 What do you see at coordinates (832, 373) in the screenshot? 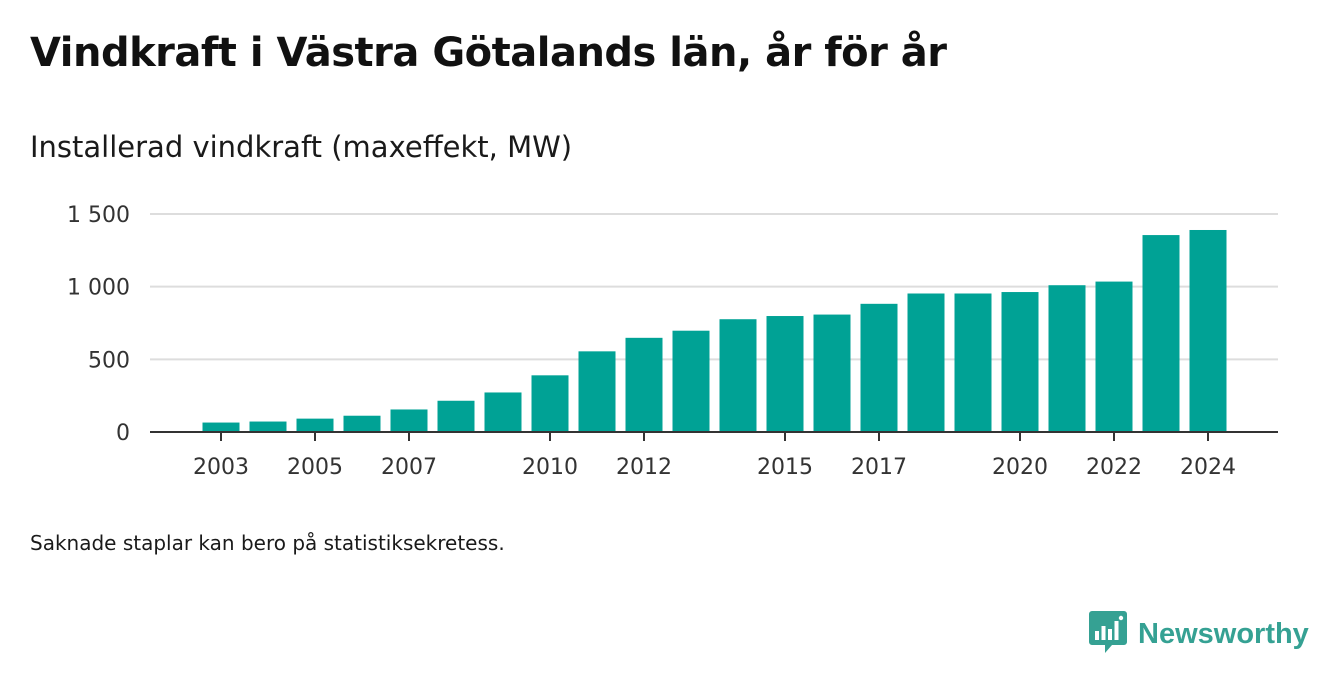
I see `bar-2016` at bounding box center [832, 373].